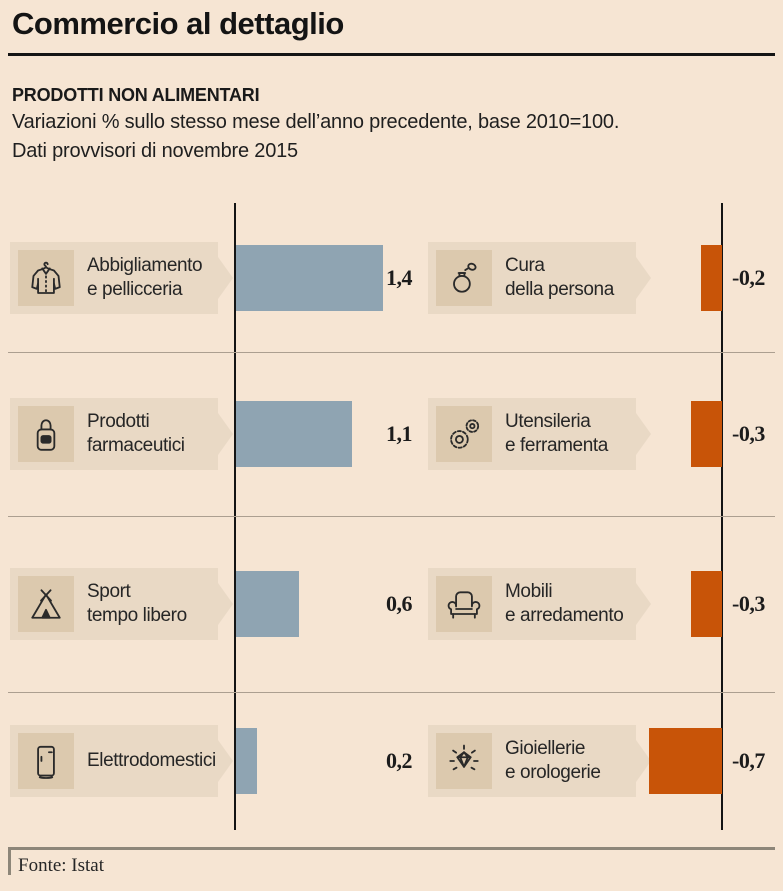 This screenshot has width=783, height=891. I want to click on category-label-text: Prodotti farmaceutici, so click(136, 433).